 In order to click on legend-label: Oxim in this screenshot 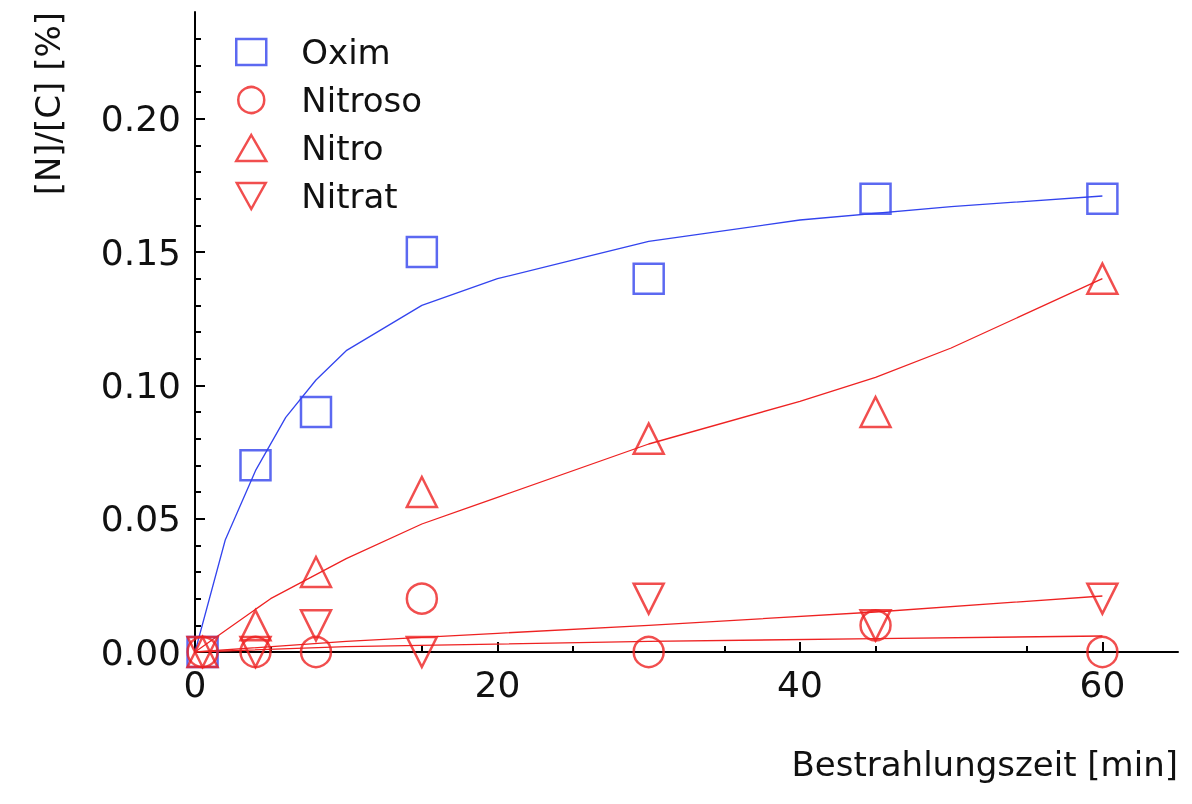, I will do `click(346, 52)`.